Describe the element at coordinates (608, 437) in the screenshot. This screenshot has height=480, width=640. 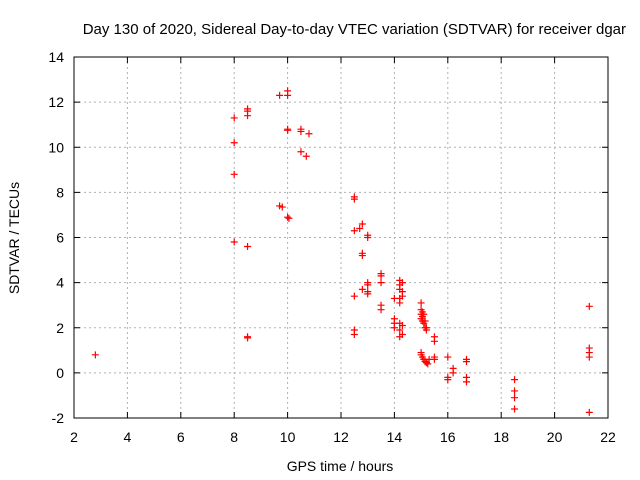
I see `x-tick-label: 22` at that location.